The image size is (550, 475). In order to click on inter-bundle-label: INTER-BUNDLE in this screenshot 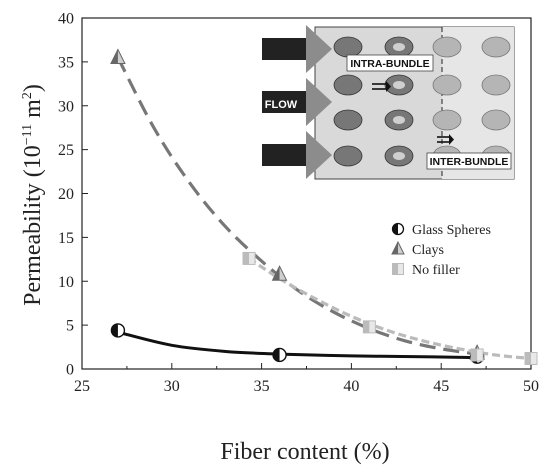, I will do `click(469, 162)`.